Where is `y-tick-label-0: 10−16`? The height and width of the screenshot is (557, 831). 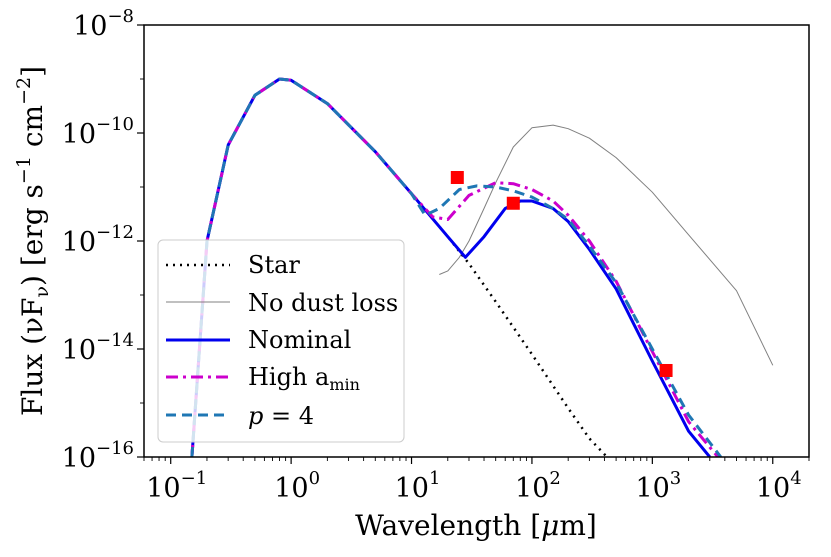 y-tick-label-0: 10−16 is located at coordinates (98, 456).